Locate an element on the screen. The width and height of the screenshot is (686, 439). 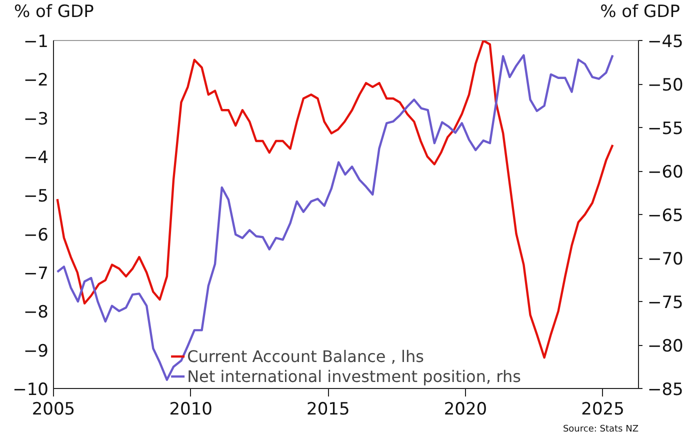
y2-tick-label: −80 is located at coordinates (666, 346).